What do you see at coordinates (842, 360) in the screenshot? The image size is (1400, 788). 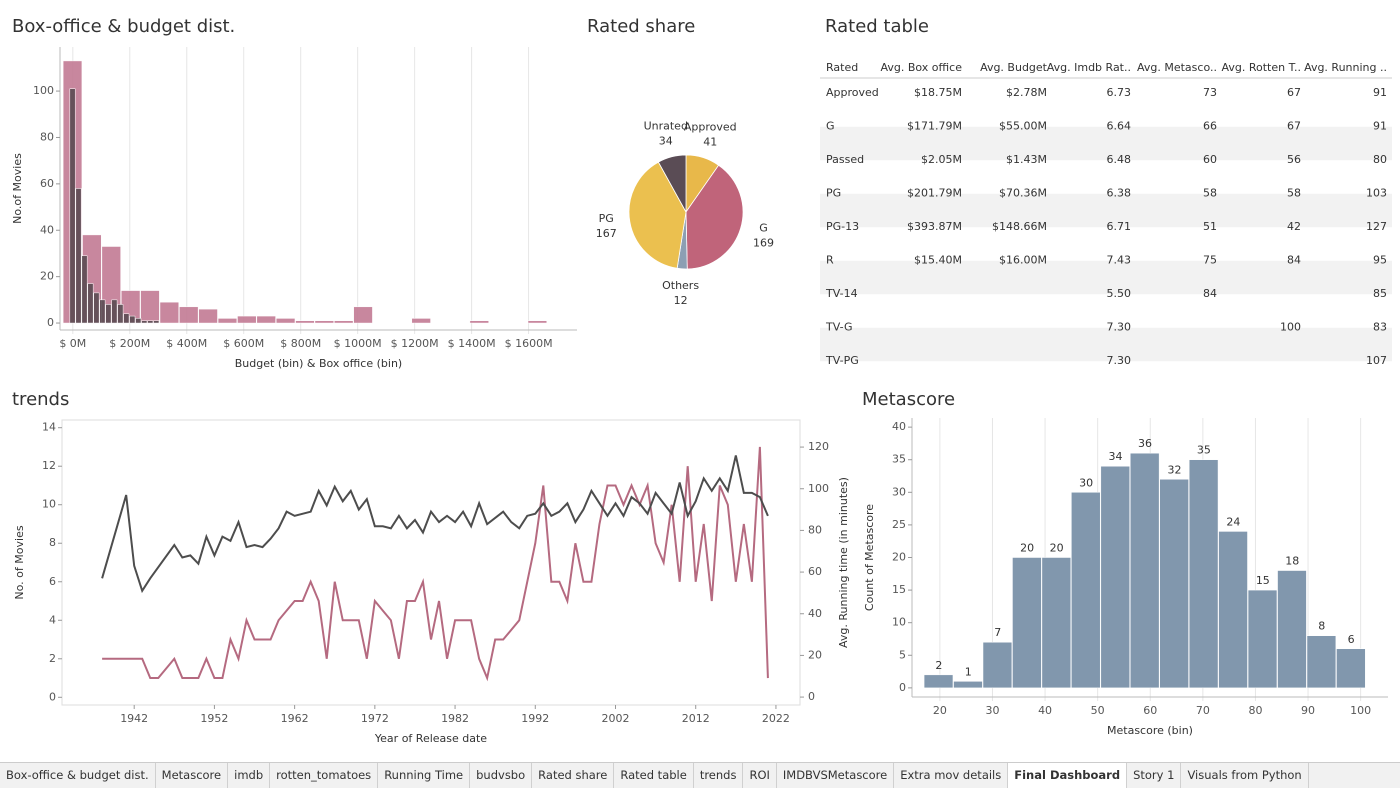 I see `table-cell: TV-PG` at bounding box center [842, 360].